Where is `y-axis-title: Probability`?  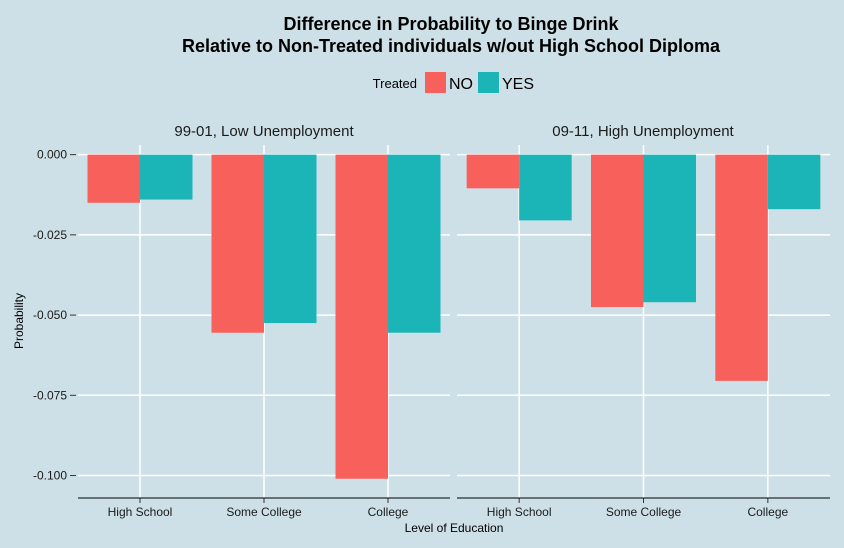
y-axis-title: Probability is located at coordinates (19, 321).